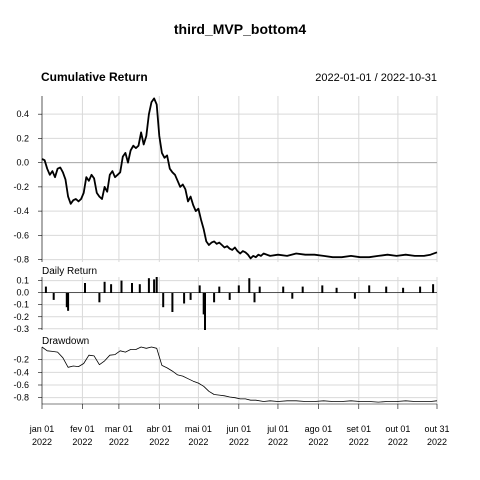 The width and height of the screenshot is (480, 480). Describe the element at coordinates (397, 429) in the screenshot. I see `x-tick-label: out 01` at that location.